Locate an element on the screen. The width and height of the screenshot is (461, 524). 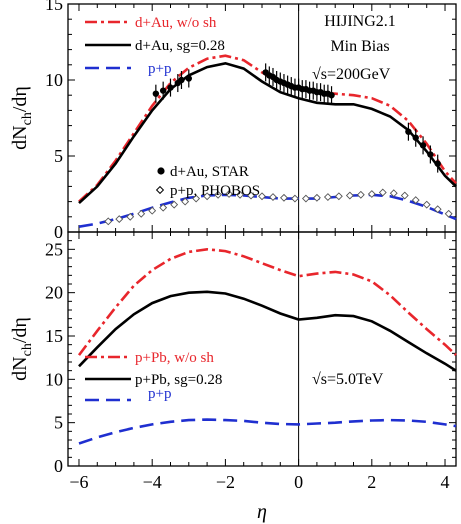
annotation-energy-top: √s=200GeV is located at coordinates (351, 74).